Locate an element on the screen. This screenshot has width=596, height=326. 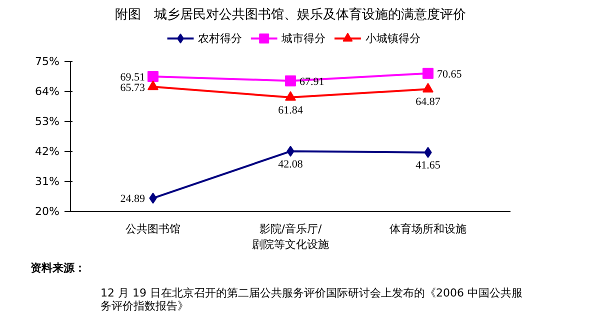
data-label: 61.84 is located at coordinates (291, 110).